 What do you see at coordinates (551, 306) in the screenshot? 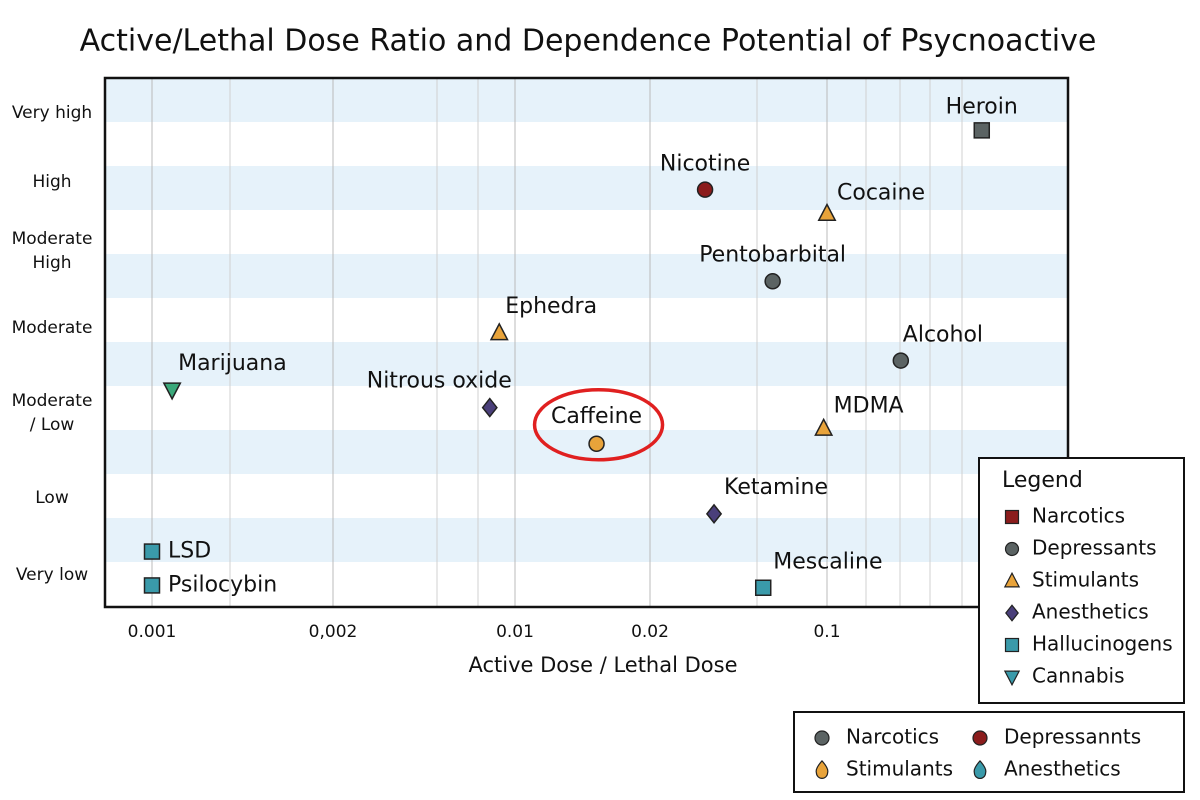
I see `point-label: Ephedra` at bounding box center [551, 306].